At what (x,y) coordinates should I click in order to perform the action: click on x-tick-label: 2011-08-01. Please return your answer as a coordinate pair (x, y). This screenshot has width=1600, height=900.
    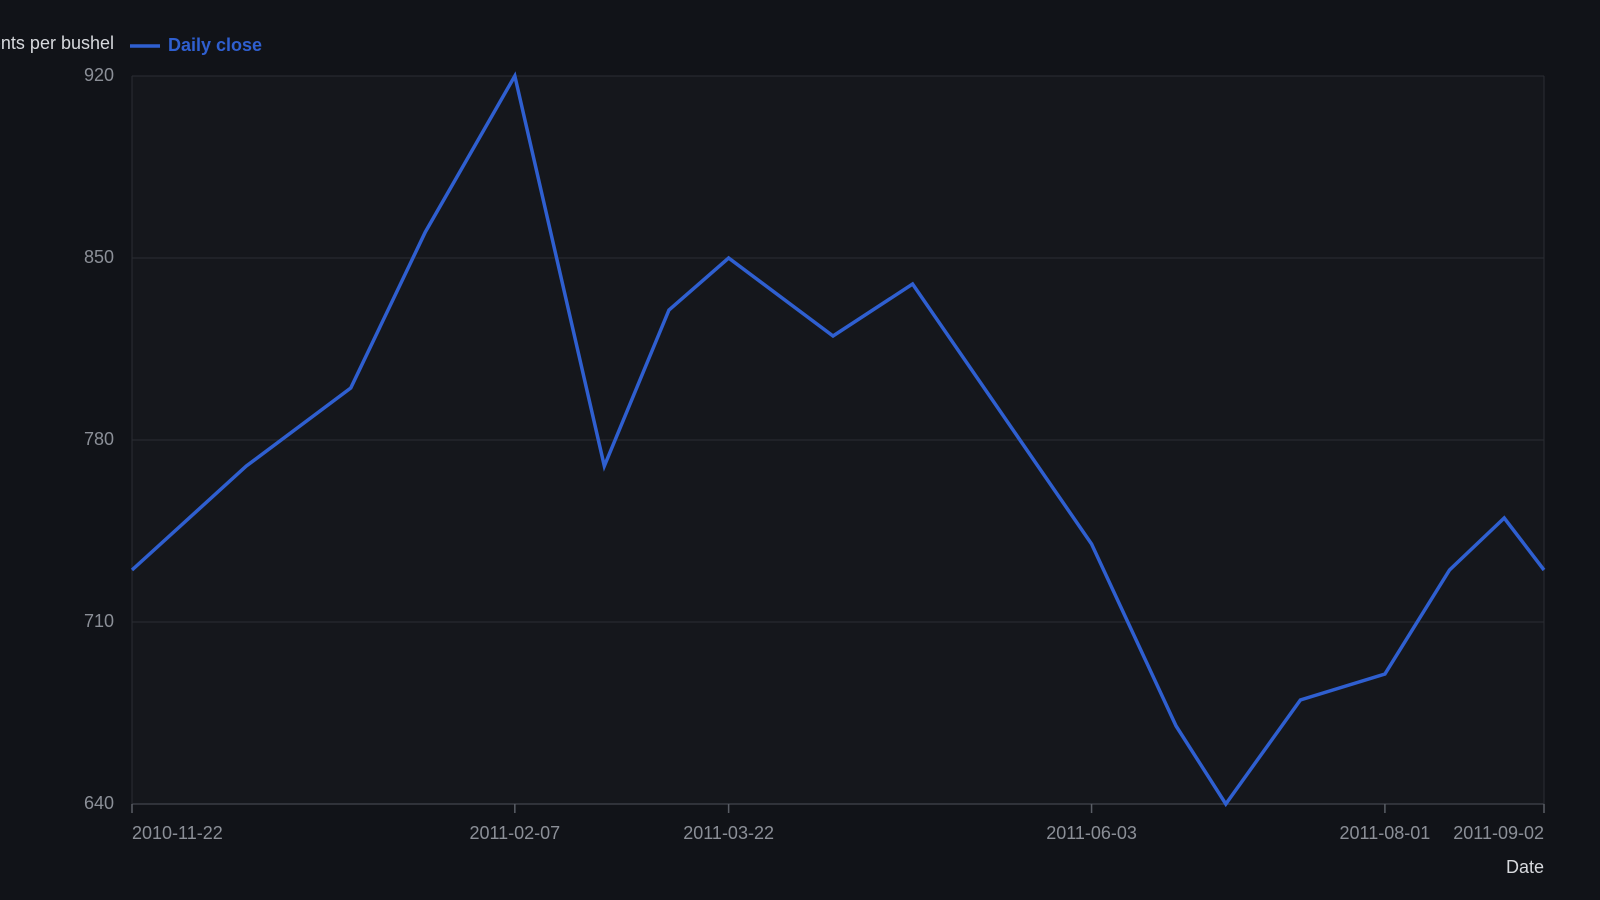
    Looking at the image, I should click on (1385, 833).